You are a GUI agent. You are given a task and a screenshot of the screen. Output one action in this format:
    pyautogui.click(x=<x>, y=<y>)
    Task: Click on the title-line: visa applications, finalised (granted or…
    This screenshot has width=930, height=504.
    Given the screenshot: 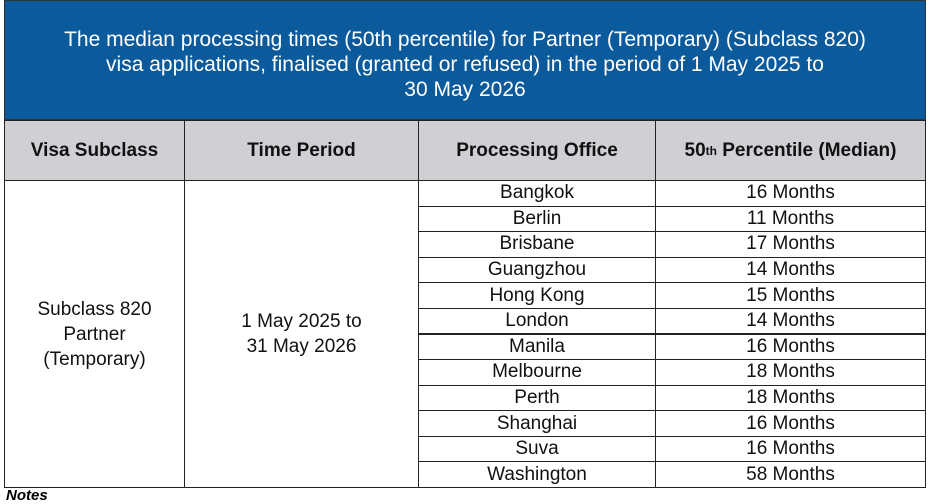 What is the action you would take?
    pyautogui.click(x=465, y=64)
    